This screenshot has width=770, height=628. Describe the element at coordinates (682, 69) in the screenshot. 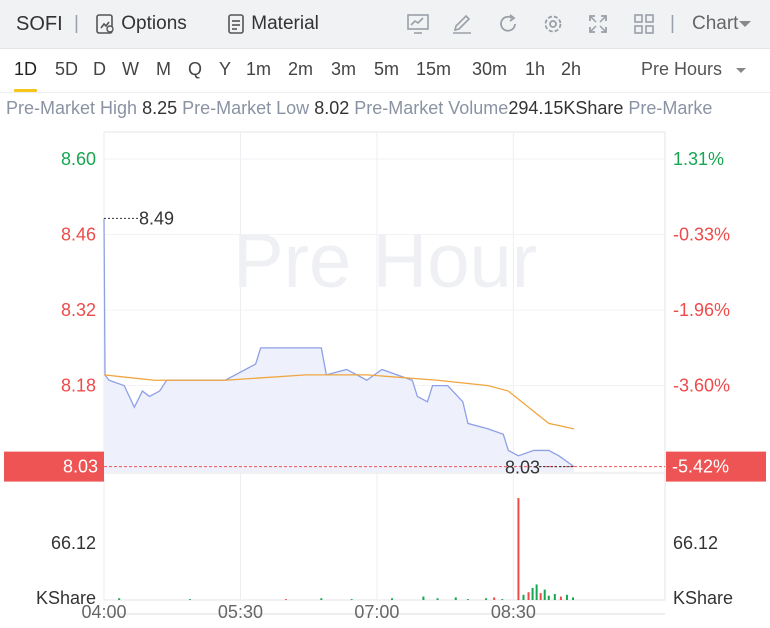

I see `session-select-label: Pre Hours` at that location.